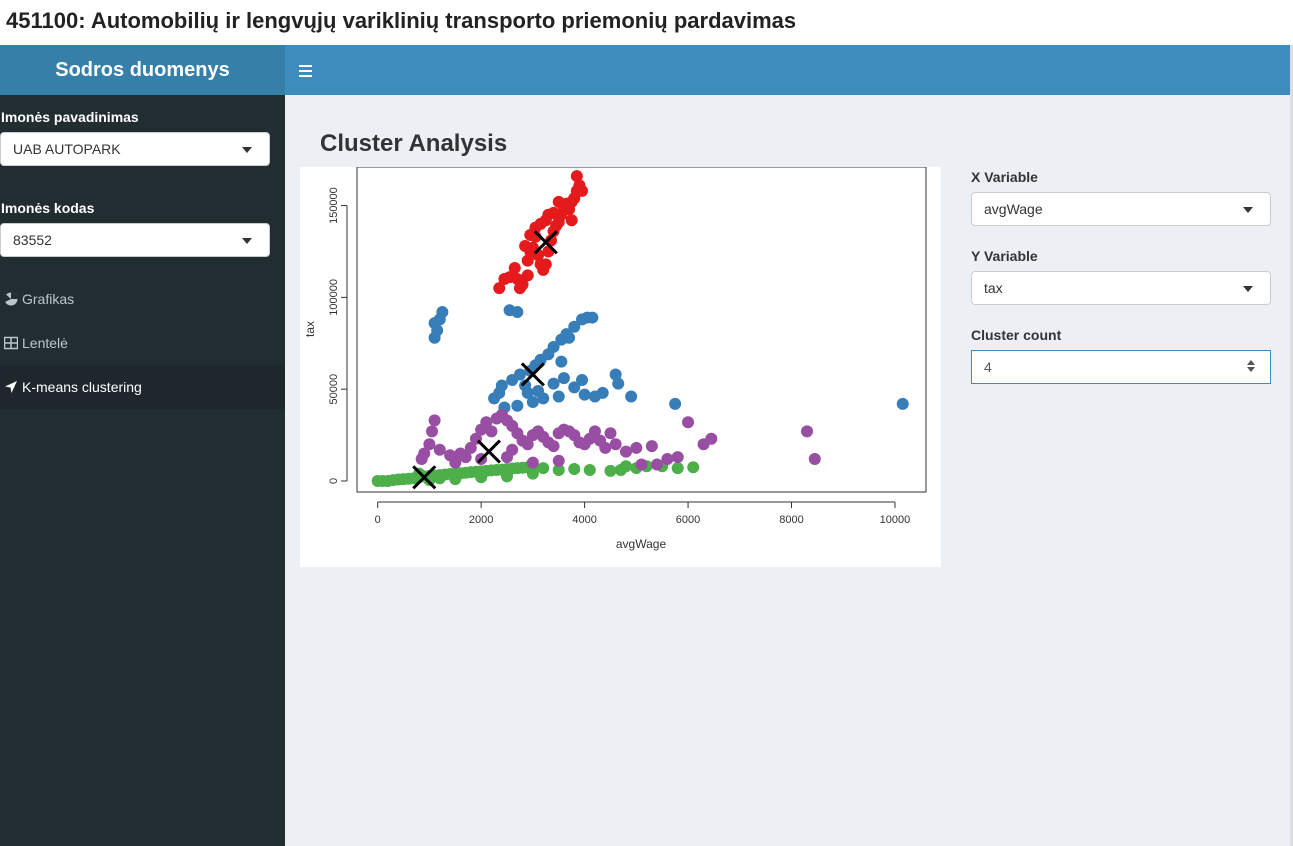 This screenshot has width=1293, height=846. What do you see at coordinates (378, 520) in the screenshot?
I see `x-tick-label: 0` at bounding box center [378, 520].